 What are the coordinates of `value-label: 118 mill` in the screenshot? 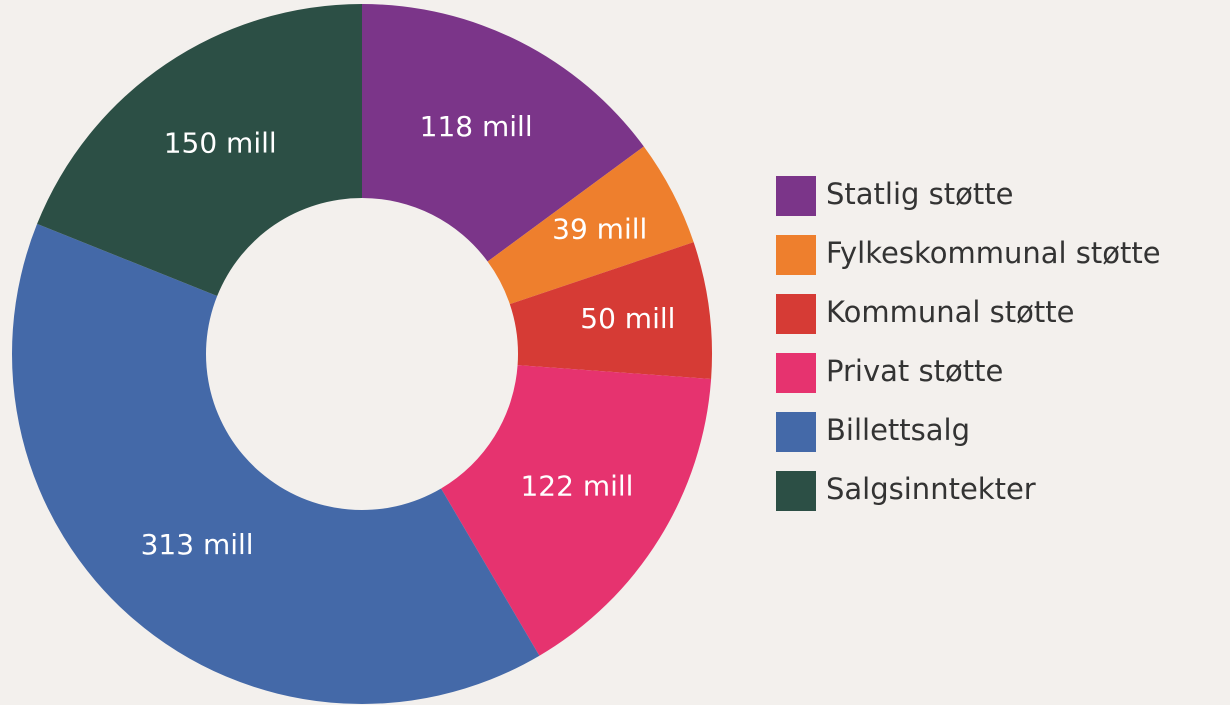 It's located at (476, 126).